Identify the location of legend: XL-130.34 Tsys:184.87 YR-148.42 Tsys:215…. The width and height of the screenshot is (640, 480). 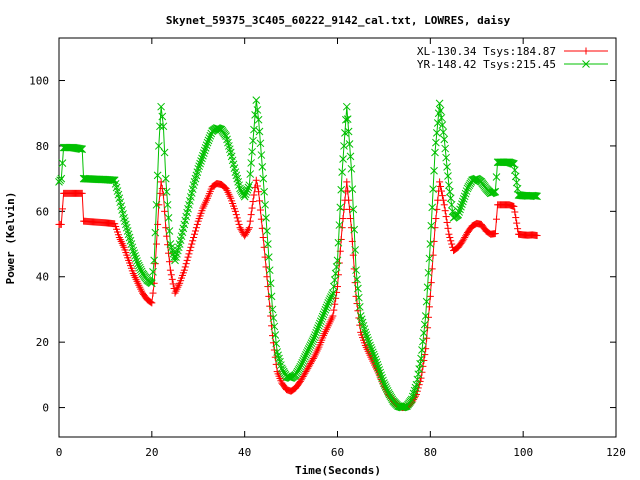
(512, 58).